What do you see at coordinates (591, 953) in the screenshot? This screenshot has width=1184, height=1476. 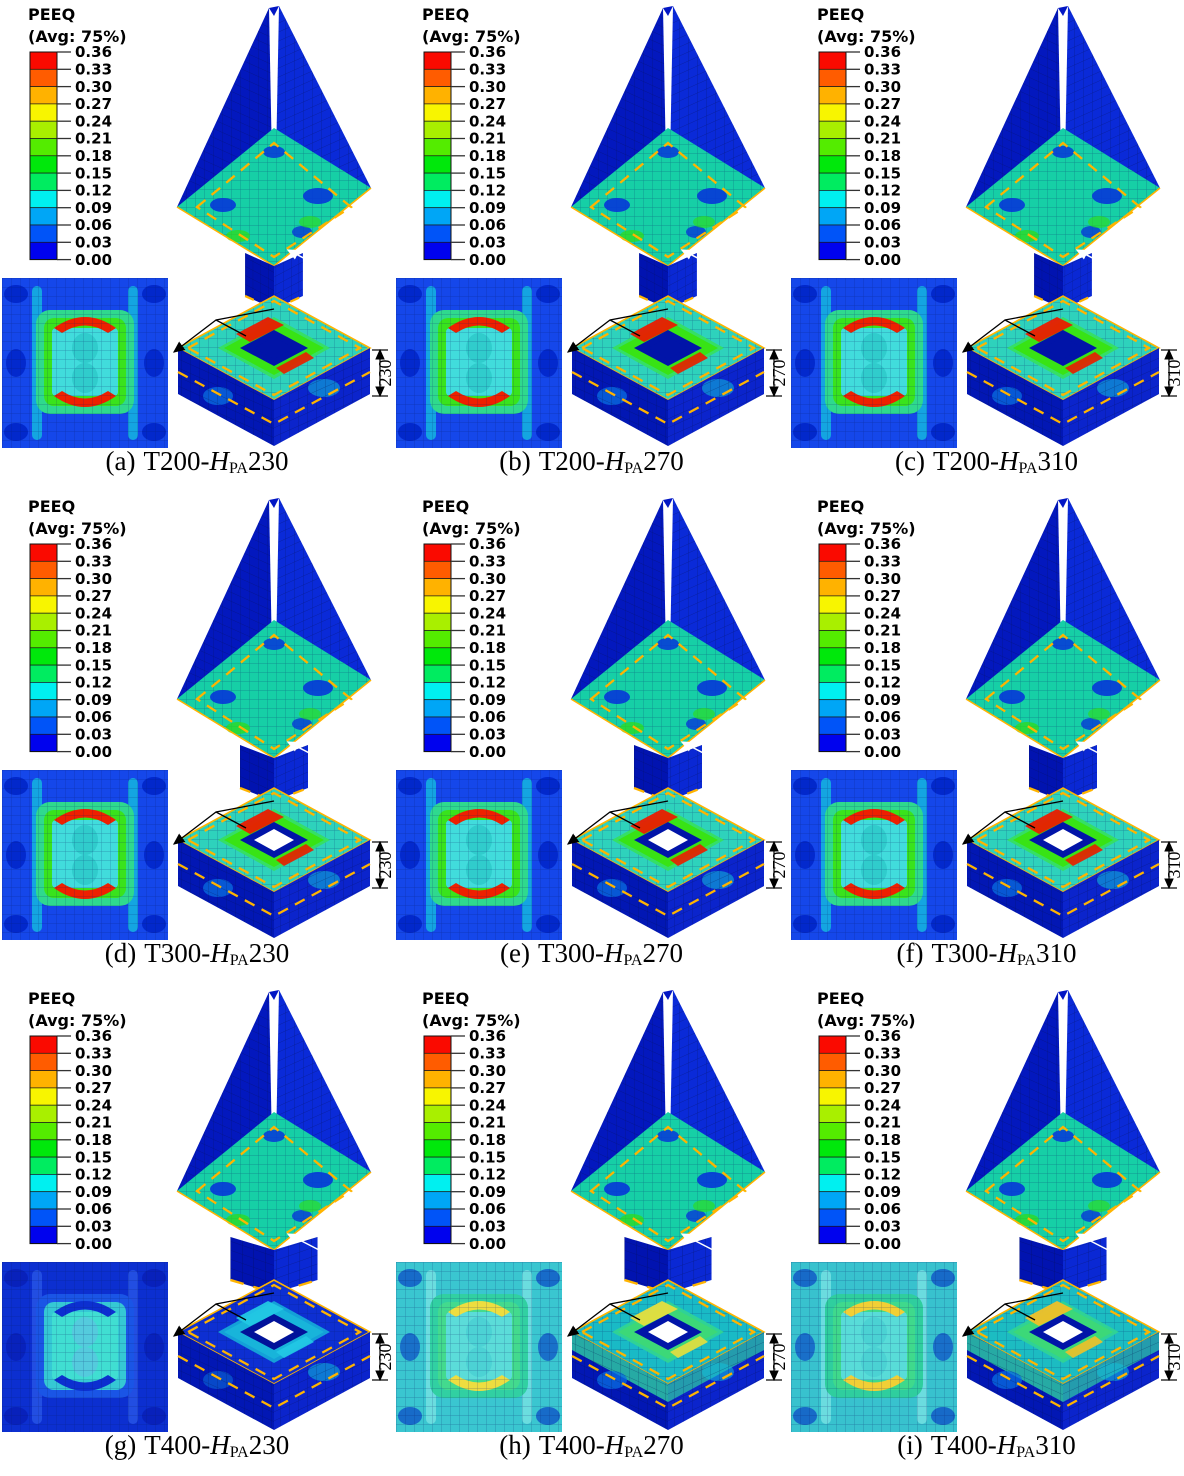 I see `panel-caption: (e) T300-HPA270` at bounding box center [591, 953].